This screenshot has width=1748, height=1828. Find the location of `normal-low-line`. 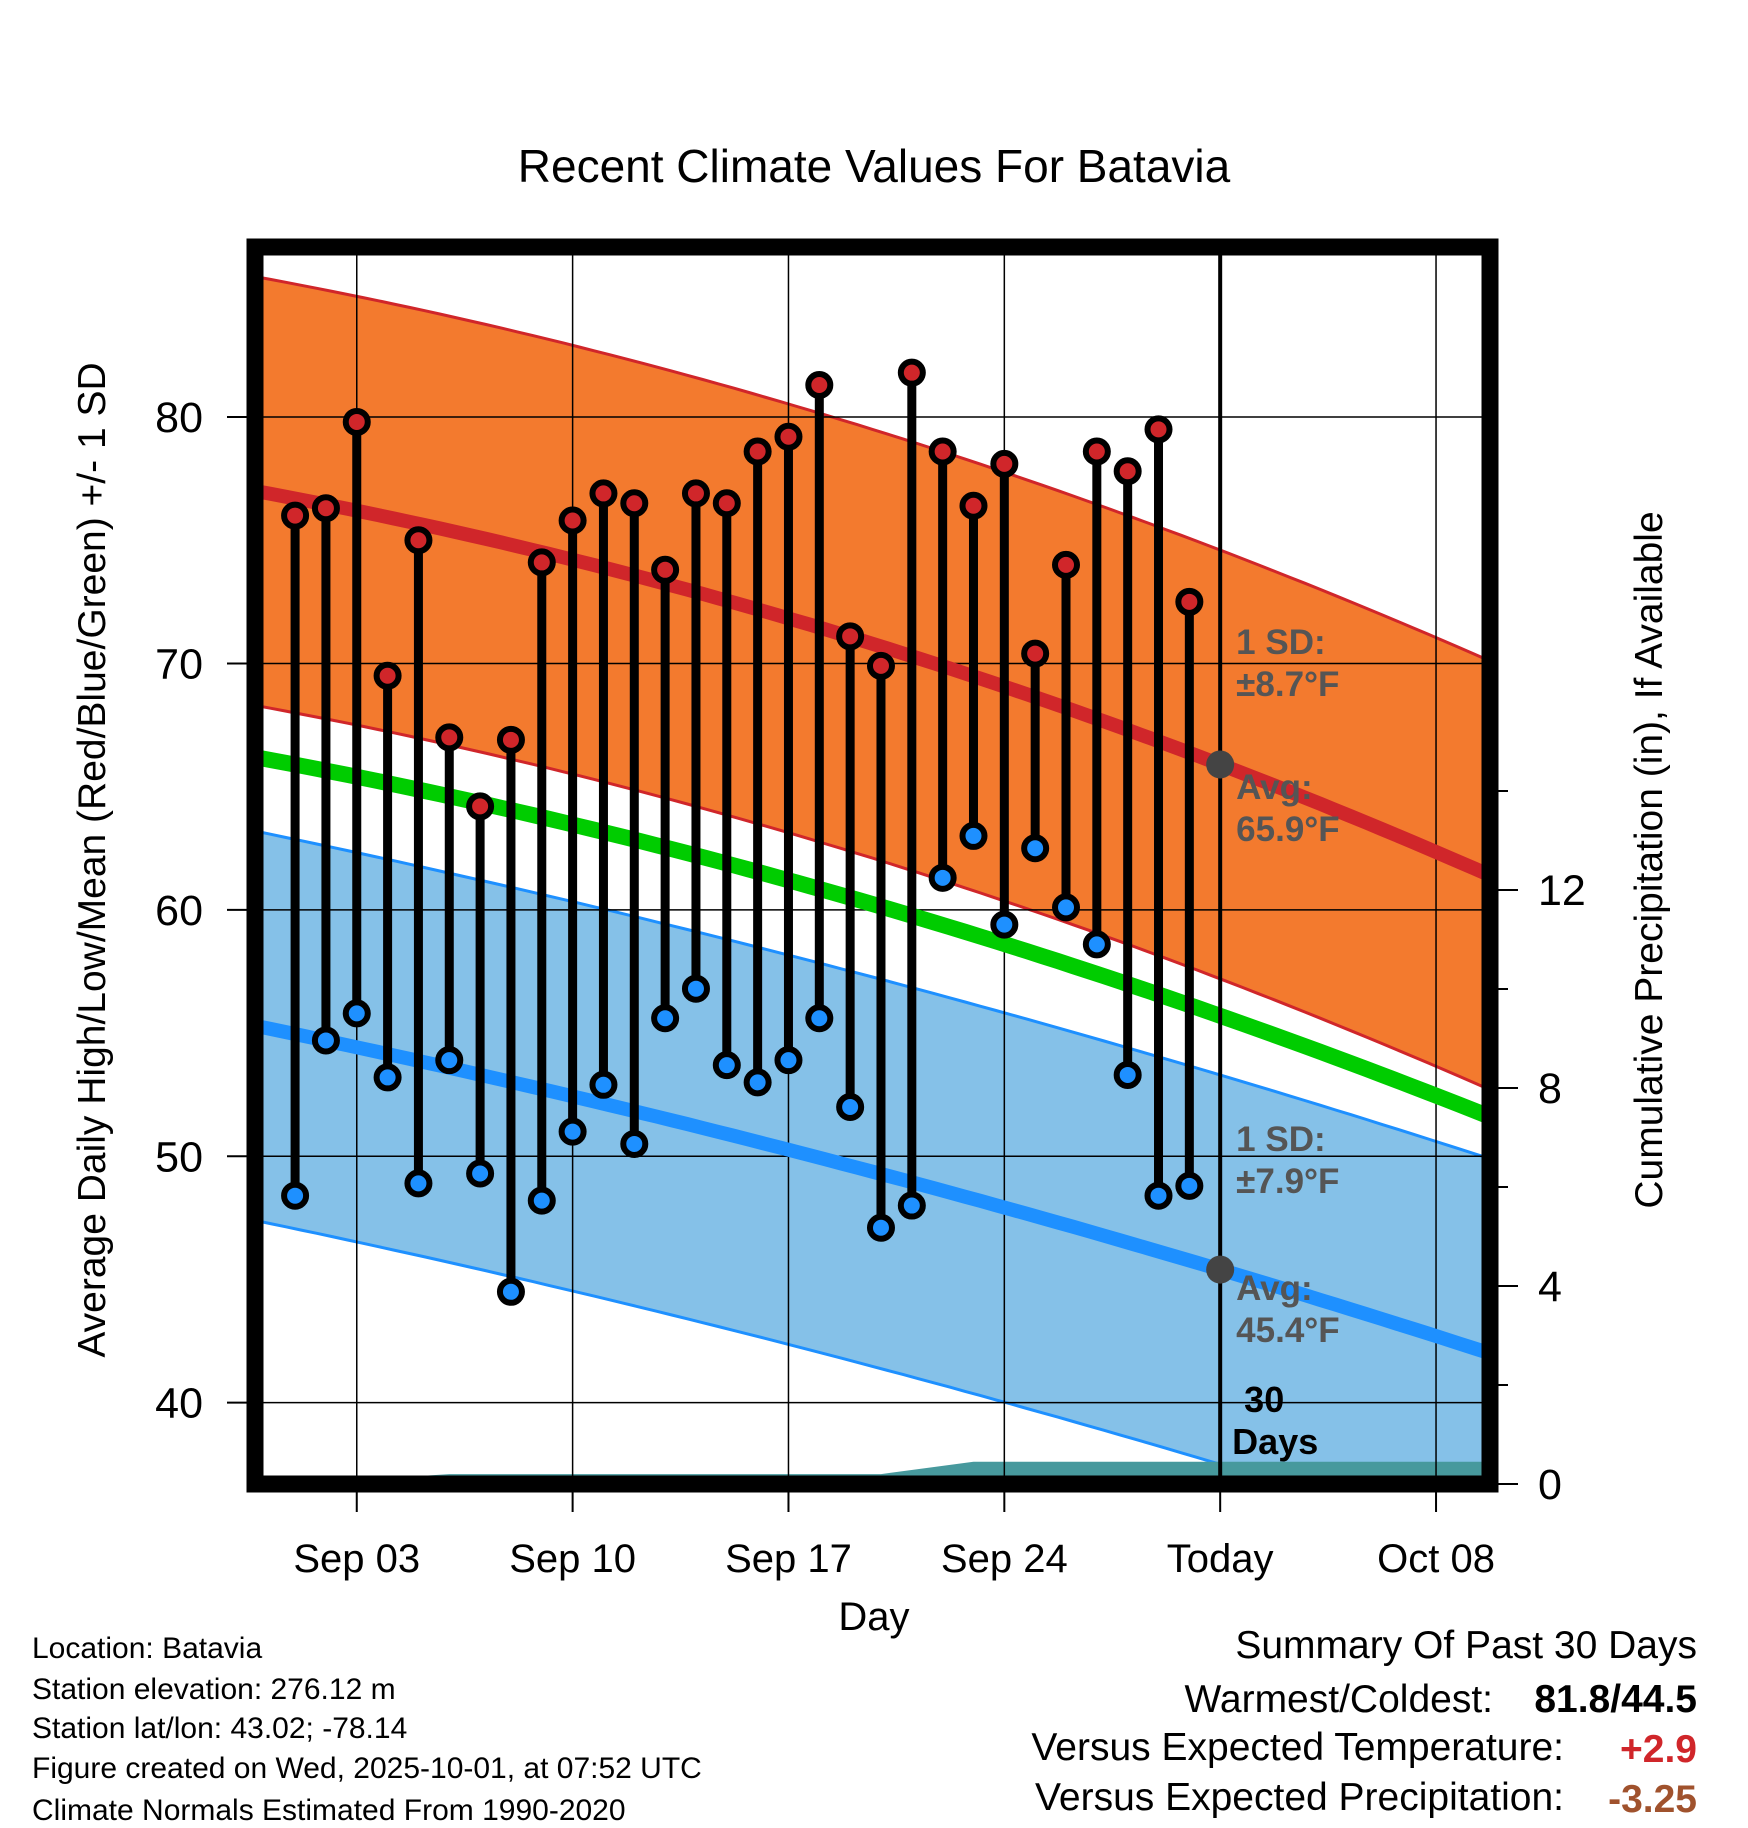

normal-low-line is located at coordinates (872, 1189).